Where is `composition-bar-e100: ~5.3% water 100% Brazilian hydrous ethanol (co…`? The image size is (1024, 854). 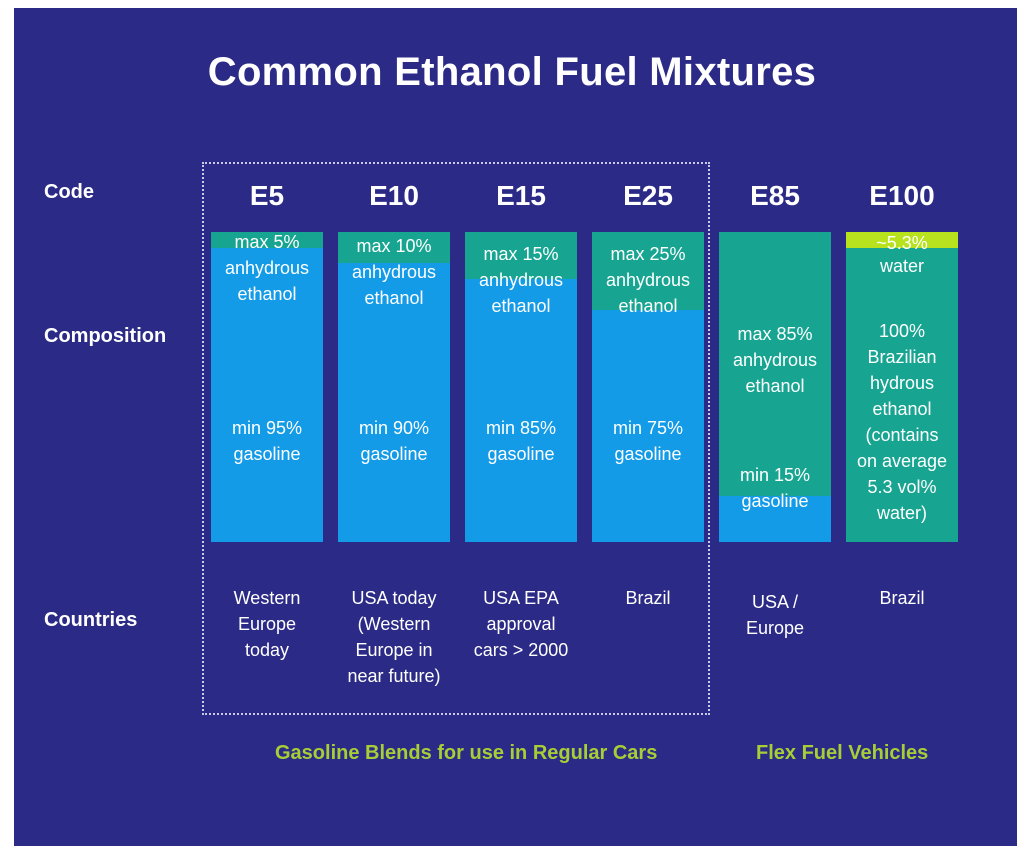
composition-bar-e100: ~5.3% water 100% Brazilian hydrous ethanol (co… is located at coordinates (902, 387).